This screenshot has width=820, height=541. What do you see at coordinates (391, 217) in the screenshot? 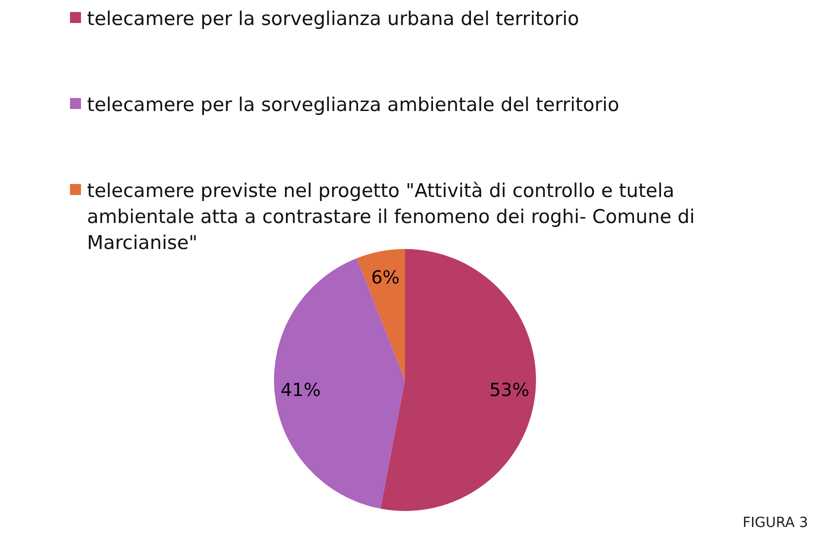
I see `legend-label: telecamere previste nel progetto "Attività di controllo e tutela ambientale atta a contrastare il fenomeno dei roghi- Comune di Marcianise"` at bounding box center [391, 217].